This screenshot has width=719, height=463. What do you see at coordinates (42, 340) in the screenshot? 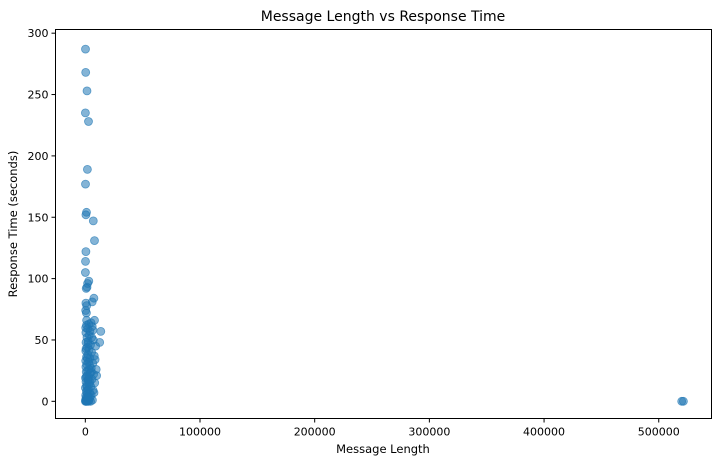
I see `y-tick-label: 50` at bounding box center [42, 340].